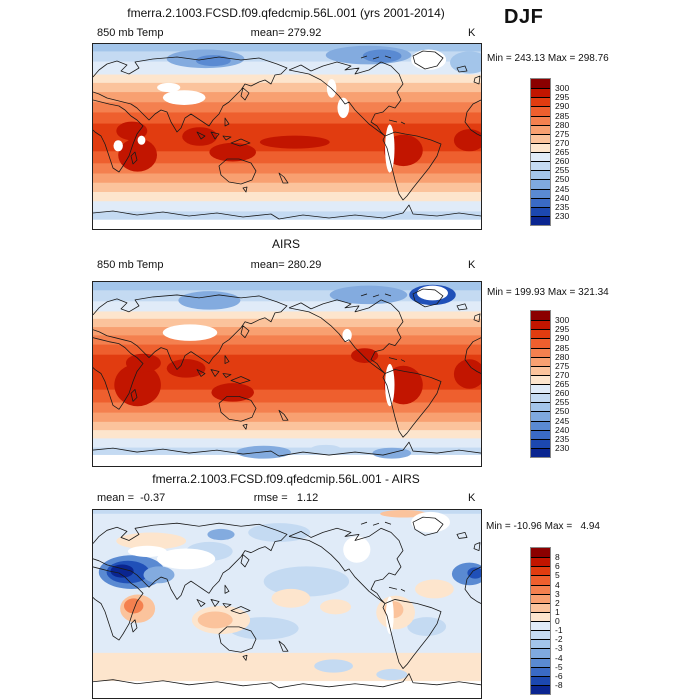 The height and width of the screenshot is (700, 700). I want to click on colorbar-tick-label: -5, so click(559, 666).